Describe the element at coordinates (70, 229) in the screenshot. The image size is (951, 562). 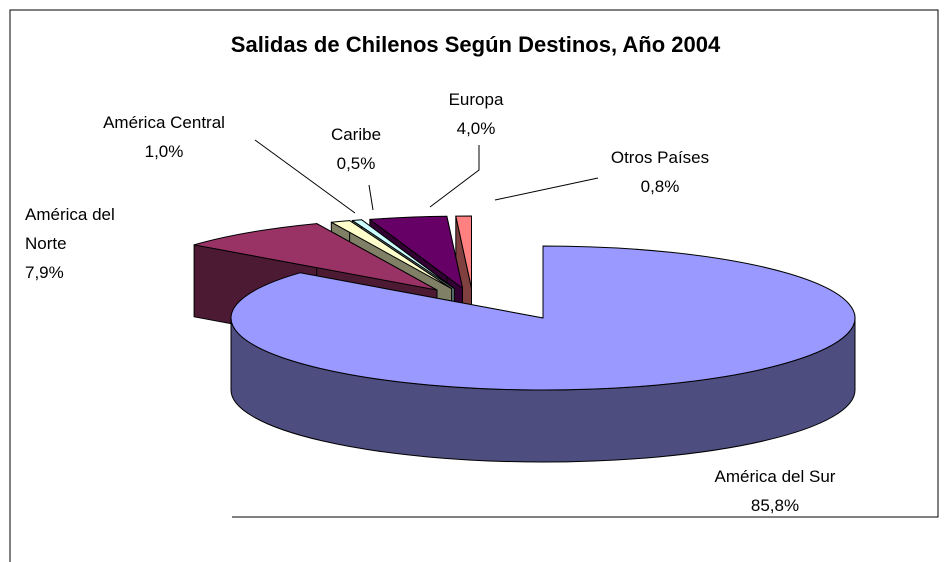
I see `category-name: América del Norte` at that location.